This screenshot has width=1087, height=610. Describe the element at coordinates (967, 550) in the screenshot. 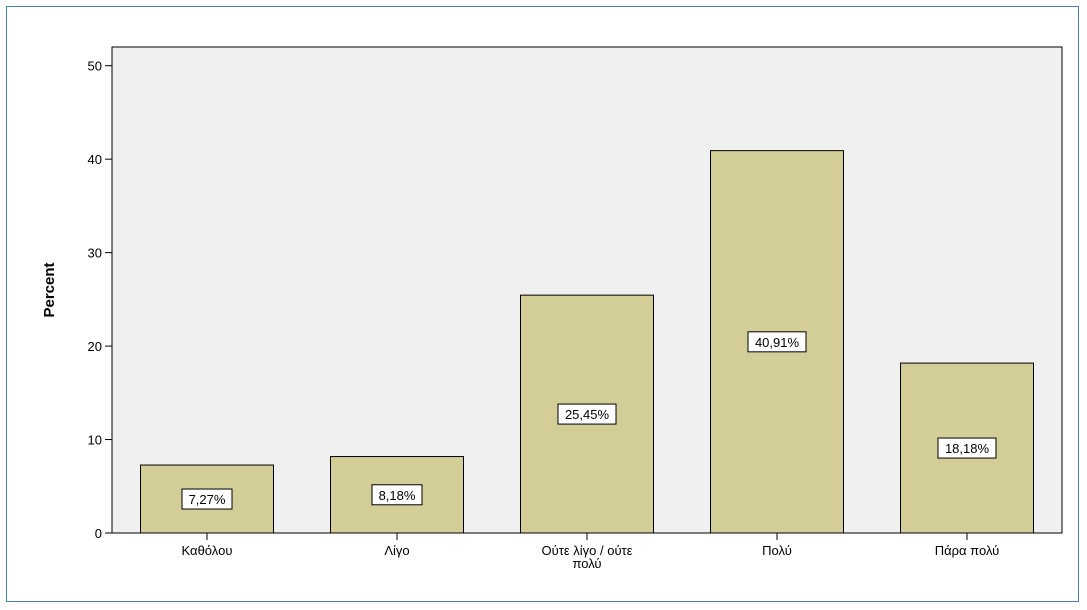

I see `x-tick-label: Πάρα πολύ` at that location.